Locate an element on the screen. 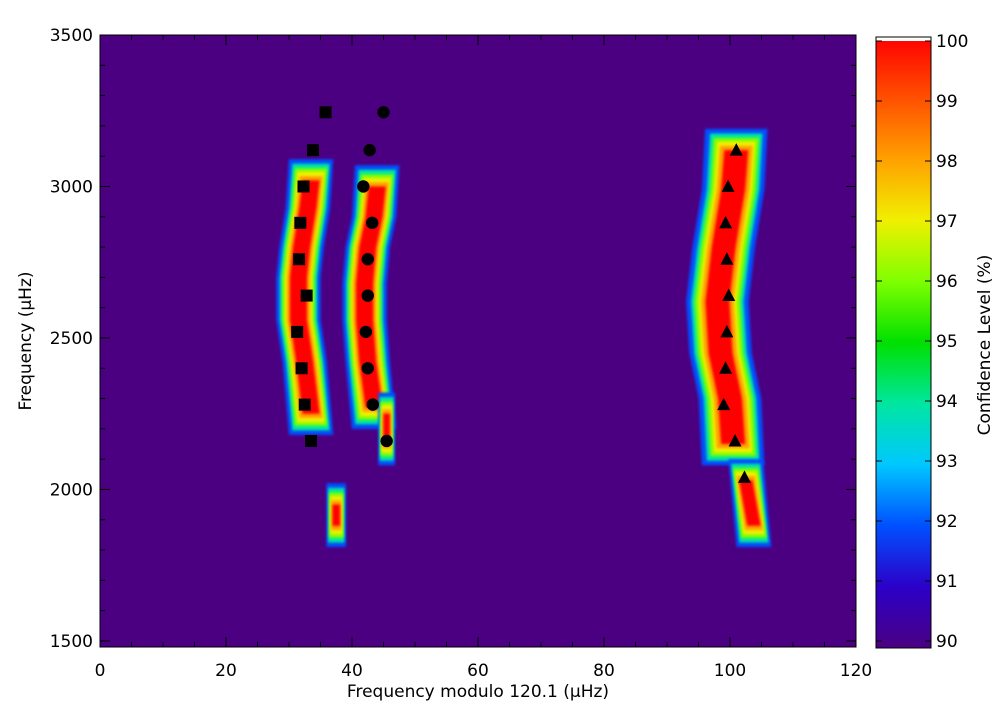 The image size is (1008, 720). colorbar-tick-label: 93 is located at coordinates (947, 462).